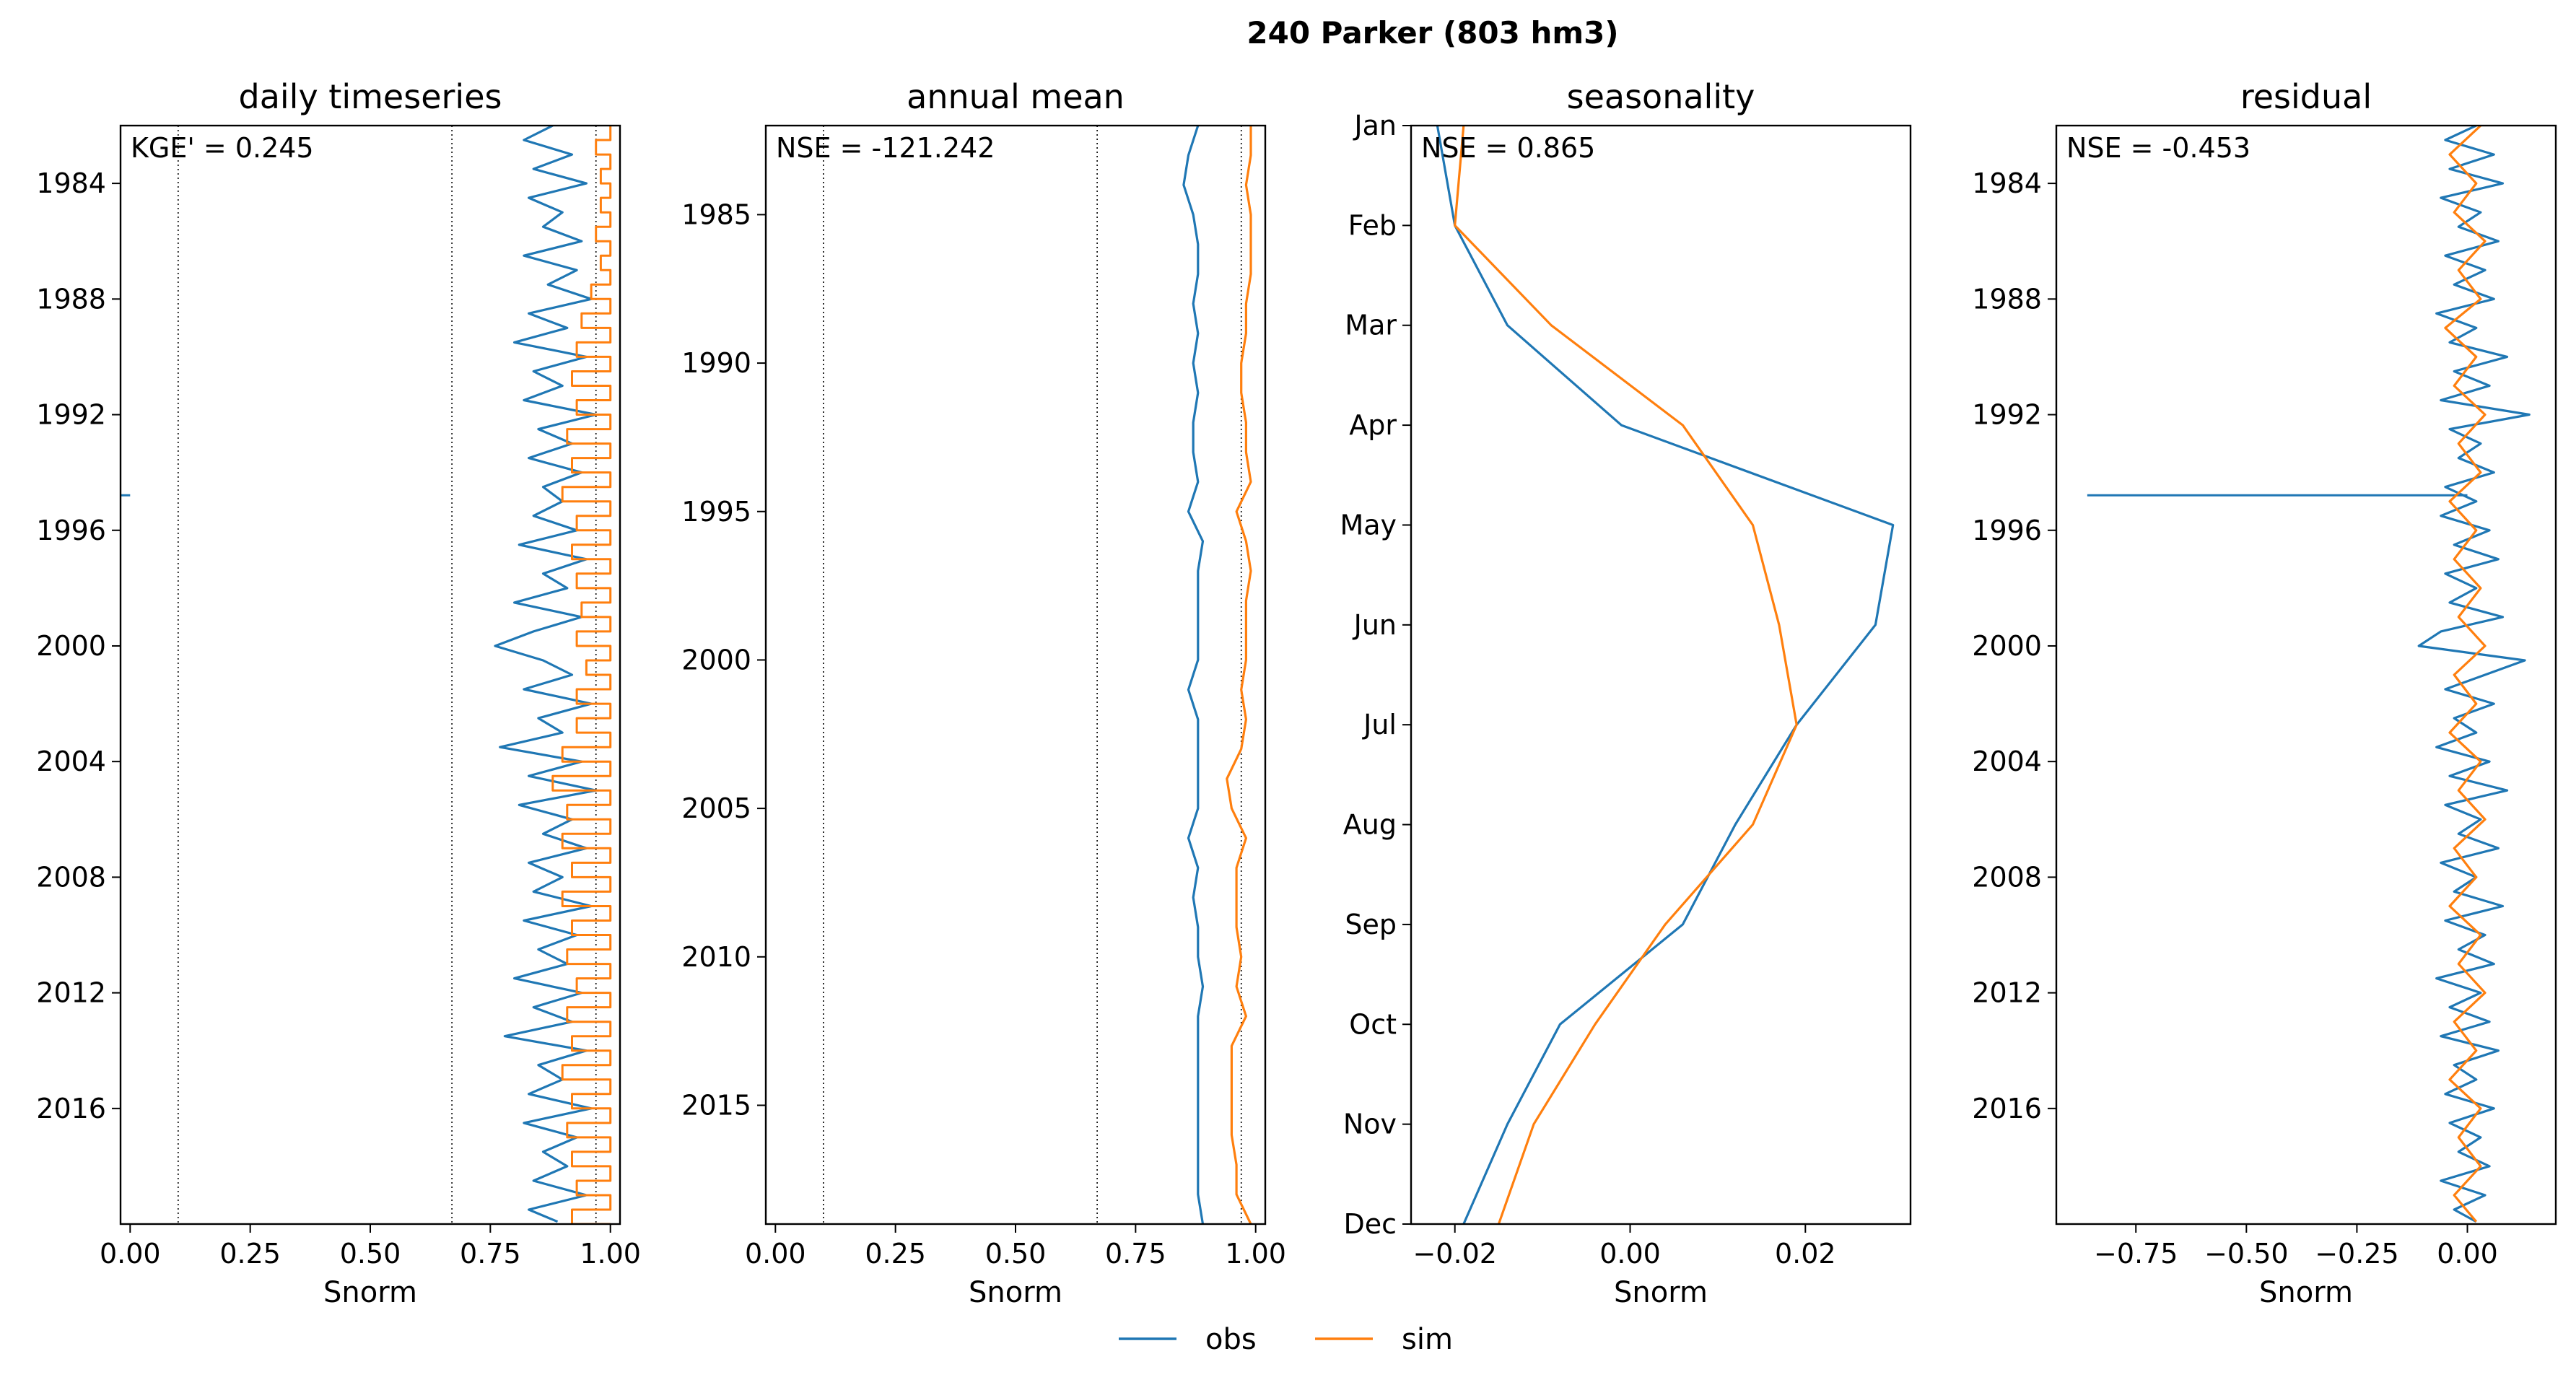  Describe the element at coordinates (1375, 125) in the screenshot. I see `y-tick-label: Jan` at that location.